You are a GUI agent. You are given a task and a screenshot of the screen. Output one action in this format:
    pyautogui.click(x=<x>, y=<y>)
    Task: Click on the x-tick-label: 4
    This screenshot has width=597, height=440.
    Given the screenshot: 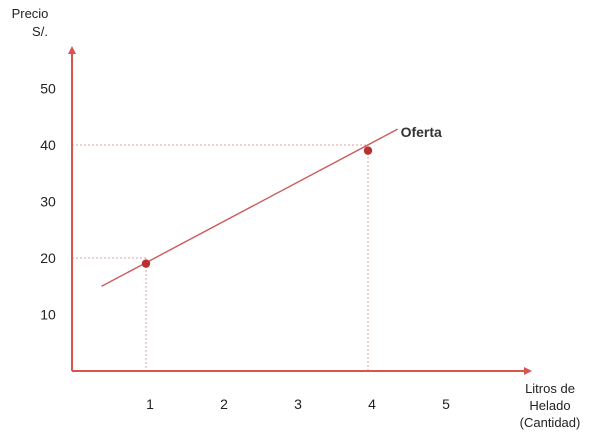 What is the action you would take?
    pyautogui.click(x=372, y=404)
    